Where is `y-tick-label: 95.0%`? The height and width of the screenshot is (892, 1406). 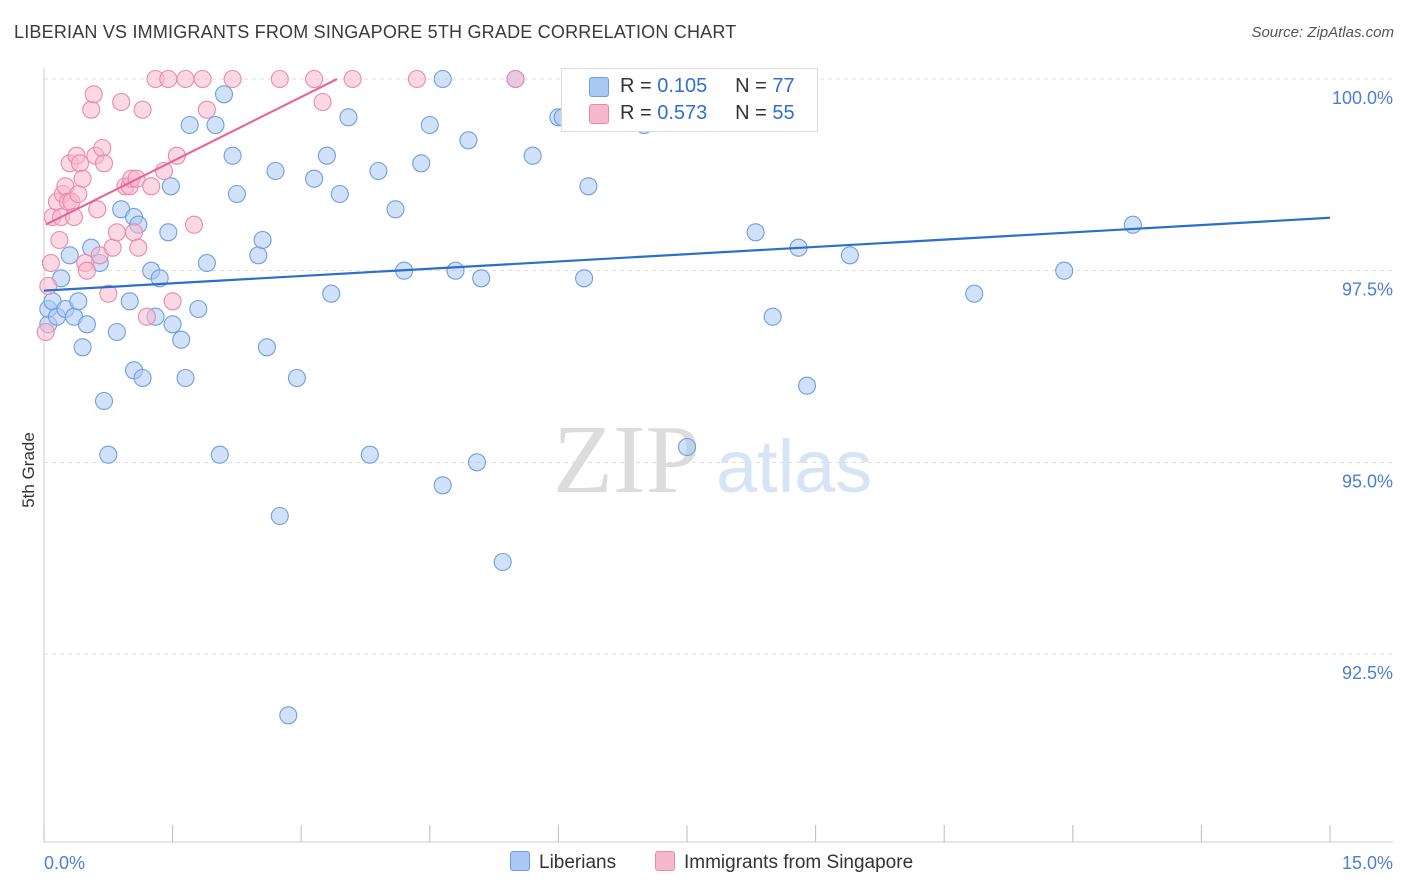 y-tick-label: 95.0% is located at coordinates (1367, 481).